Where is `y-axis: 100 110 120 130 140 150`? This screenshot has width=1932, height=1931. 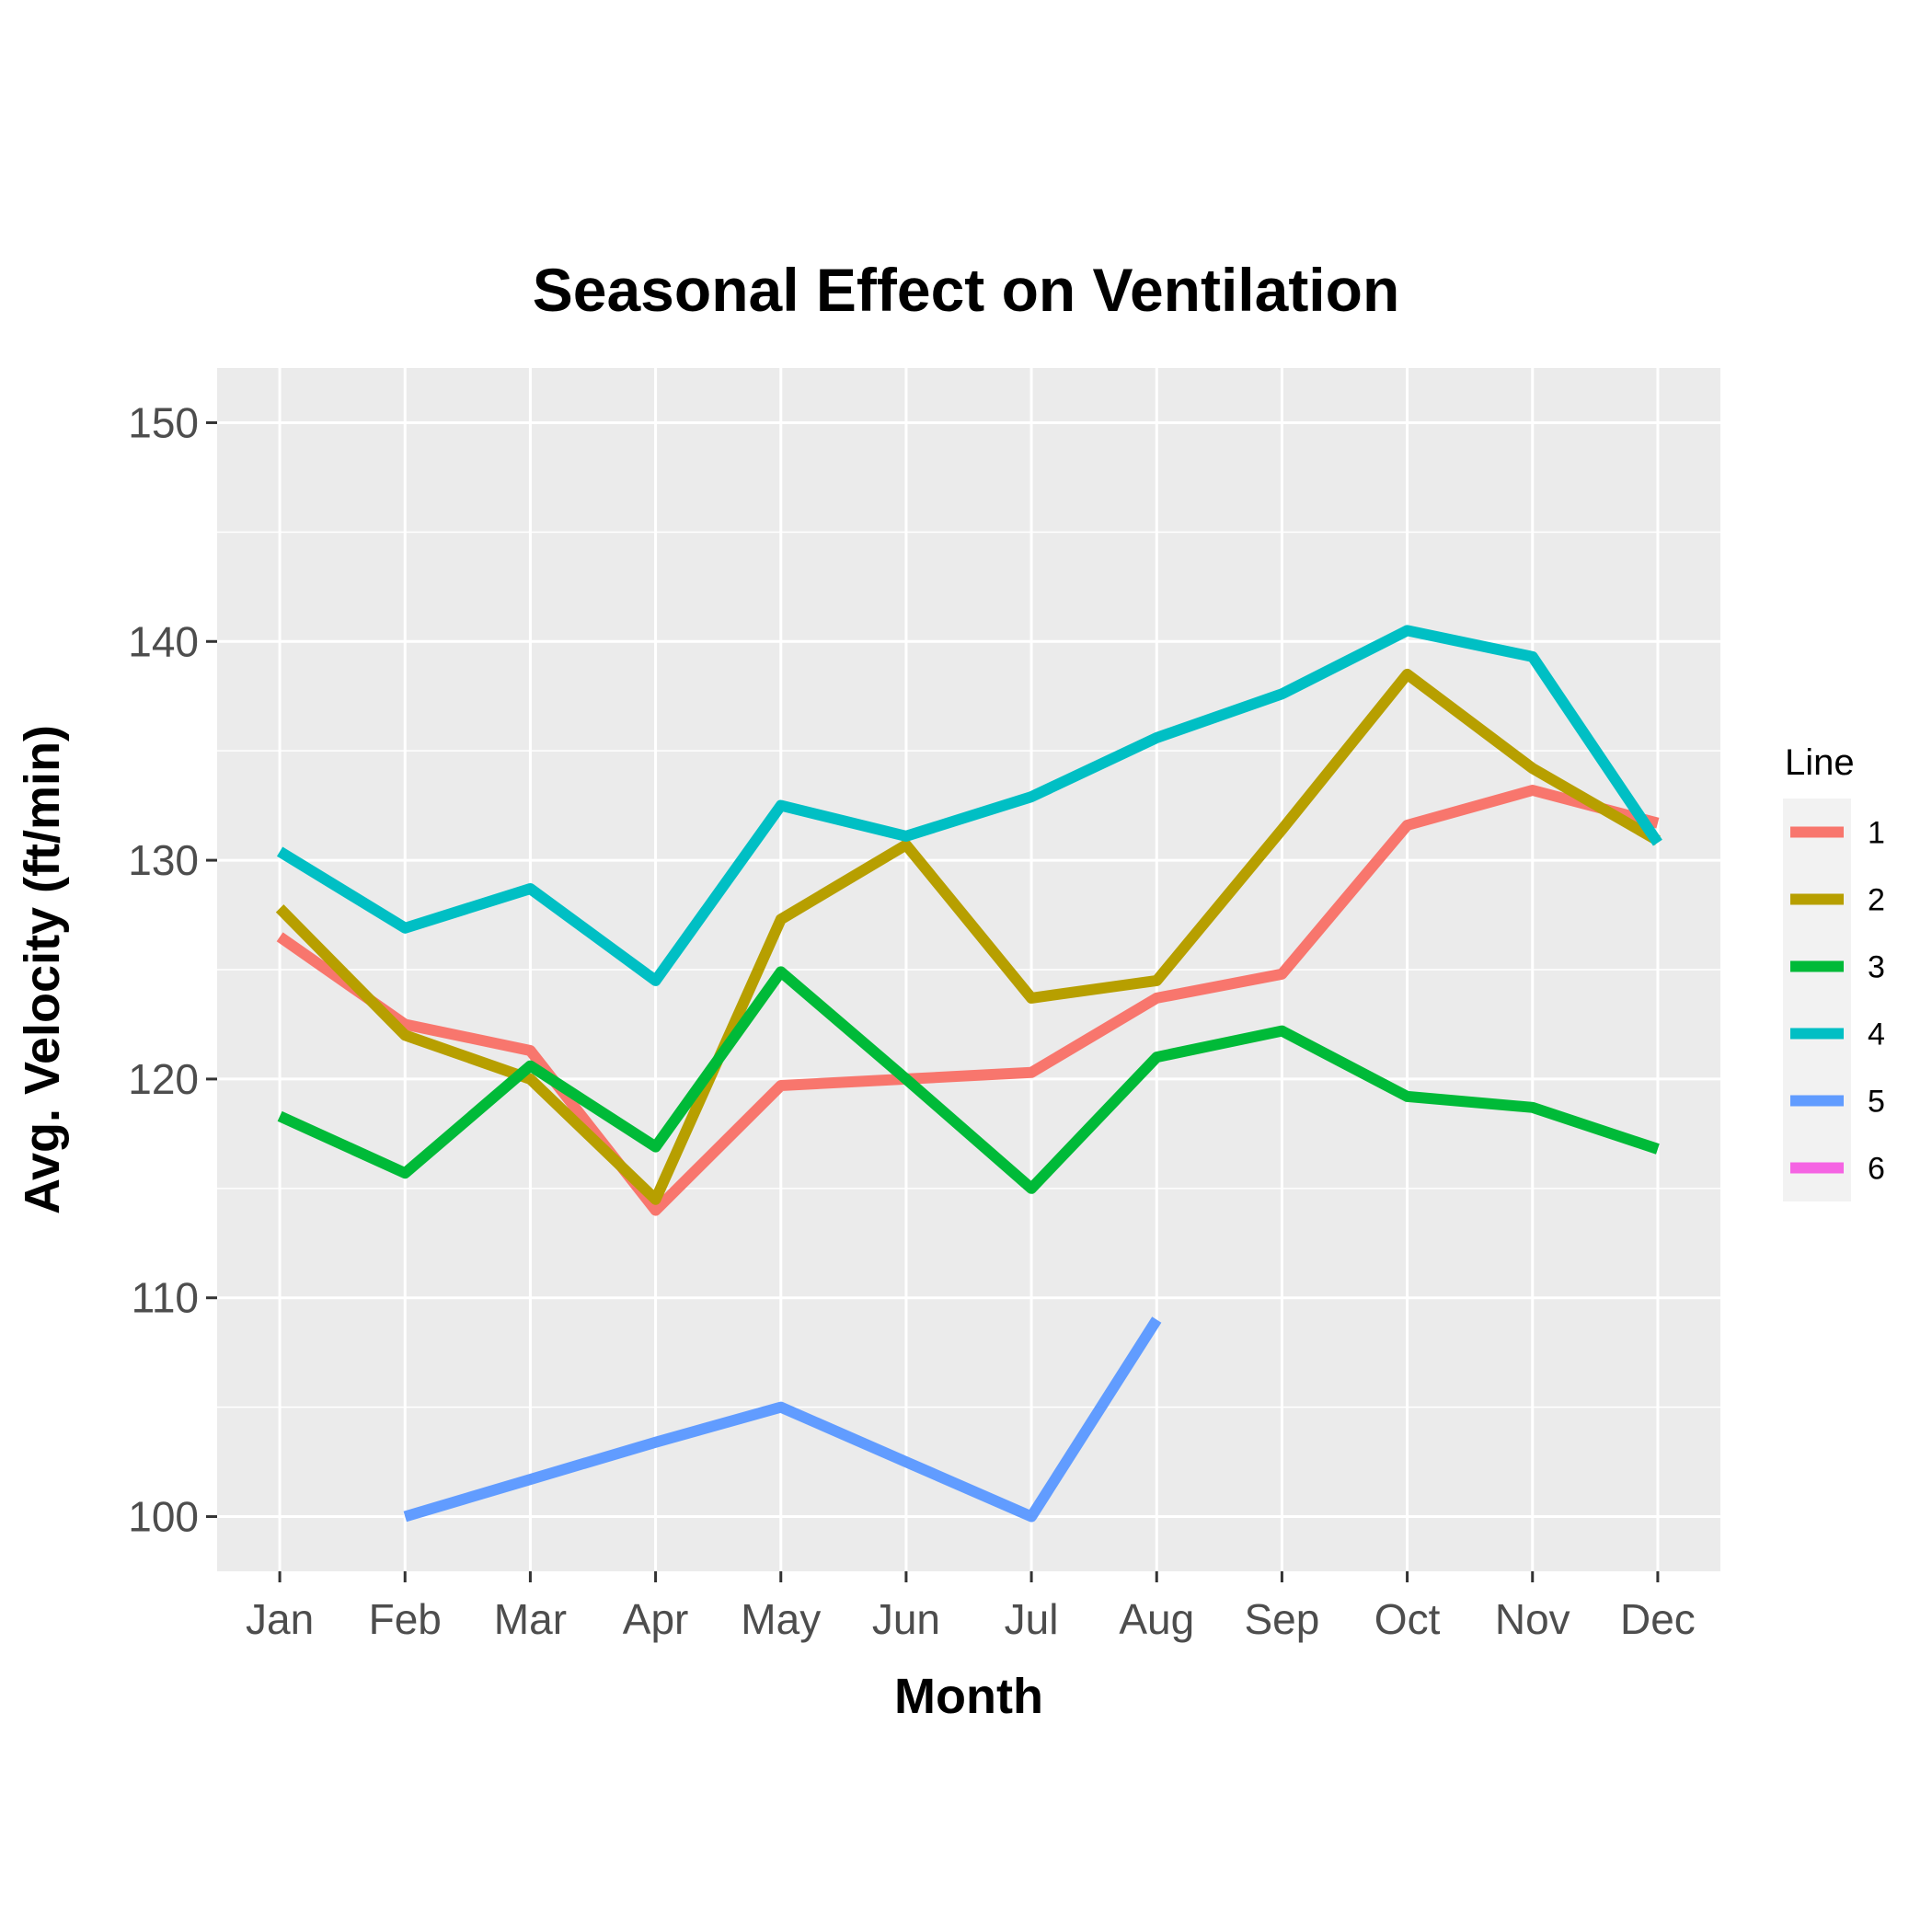
y-axis: 100 110 120 130 140 150 is located at coordinates (172, 970).